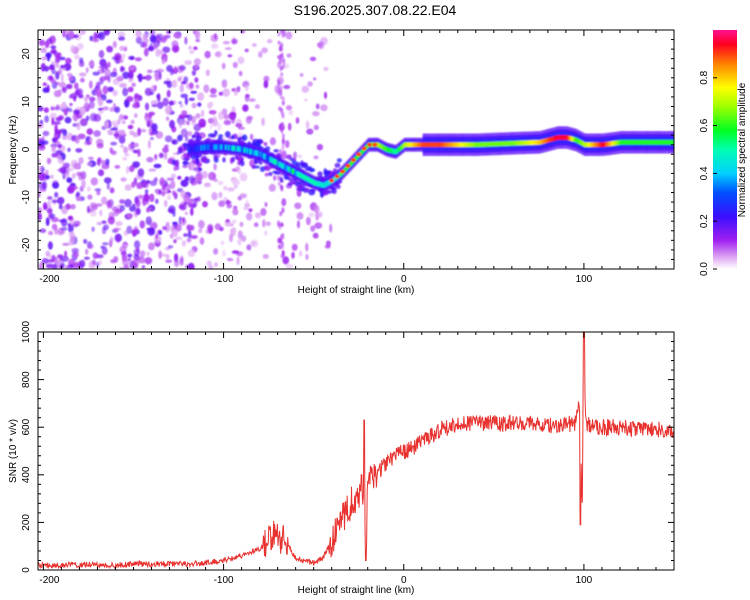  What do you see at coordinates (708, 173) in the screenshot?
I see `colorbar-ticks: 0.0 0.2 0.4 0.6 0.8` at bounding box center [708, 173].